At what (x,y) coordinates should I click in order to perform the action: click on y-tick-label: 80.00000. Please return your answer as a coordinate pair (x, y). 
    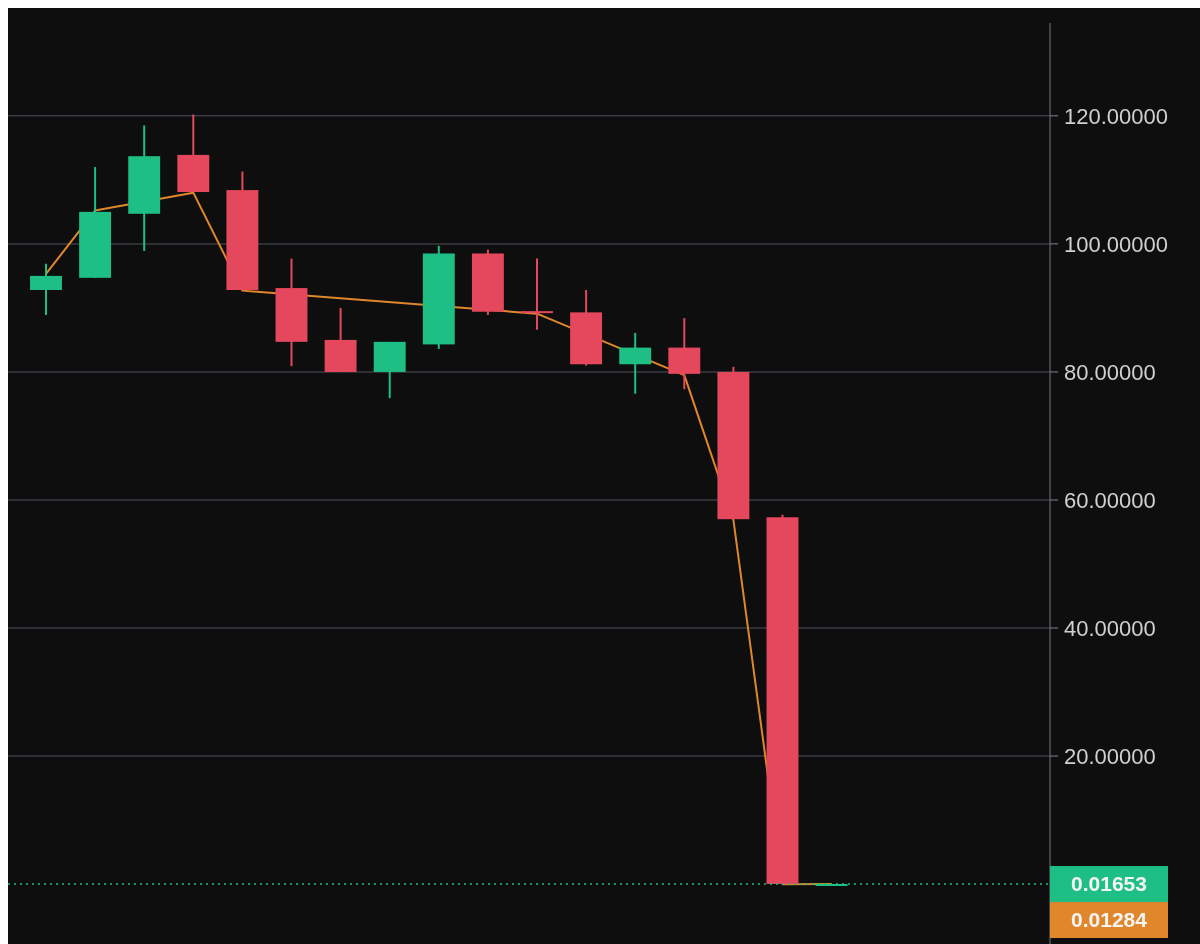
    Looking at the image, I should click on (1110, 372).